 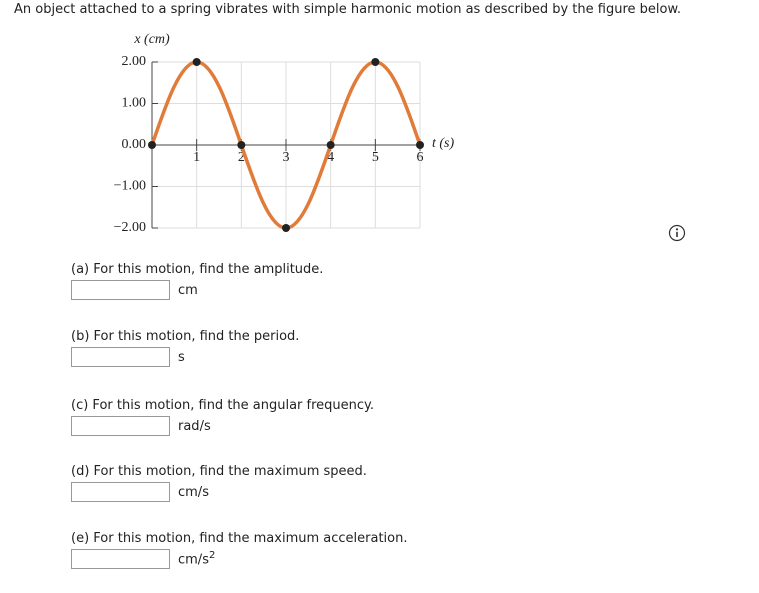 What do you see at coordinates (420, 157) in the screenshot?
I see `x-tick-label: 6` at bounding box center [420, 157].